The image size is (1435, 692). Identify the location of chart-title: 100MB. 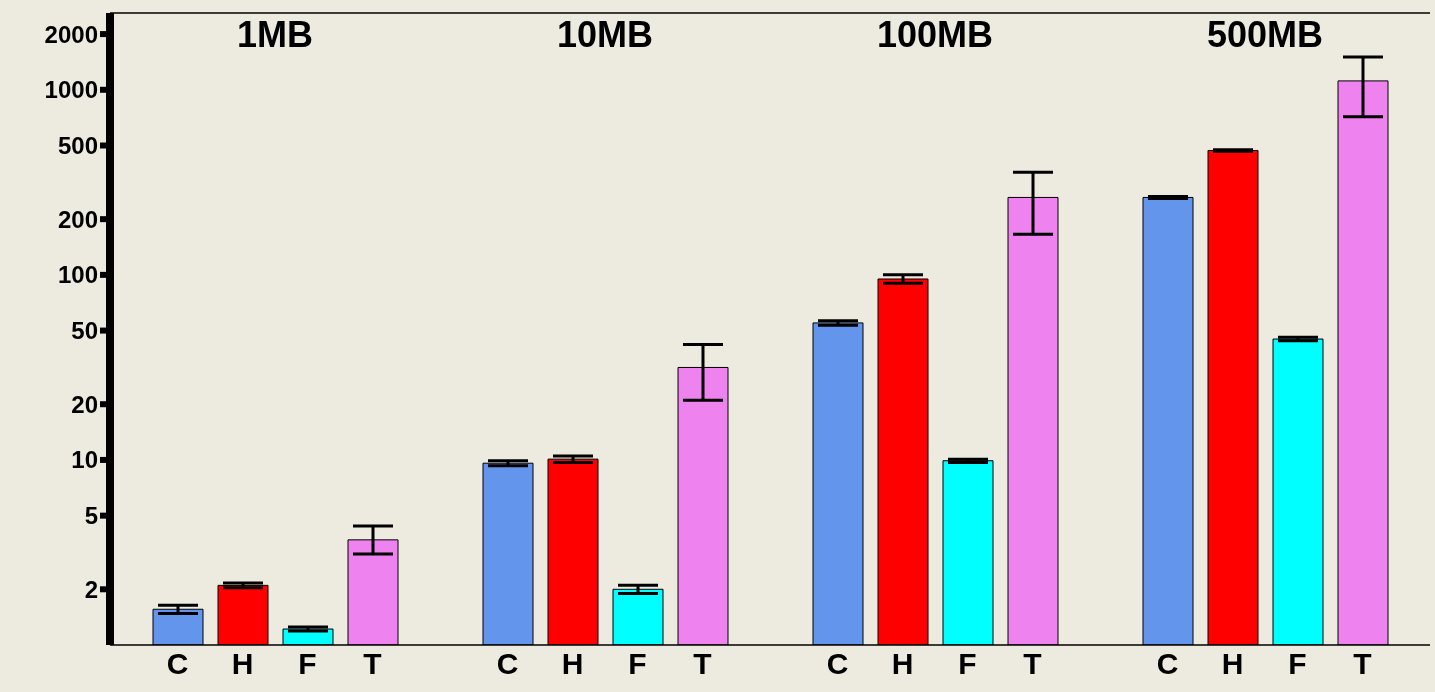
(935, 35).